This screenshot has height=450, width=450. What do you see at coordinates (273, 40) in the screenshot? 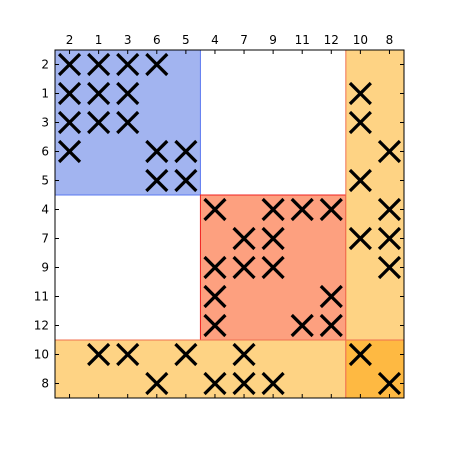
I see `x-tick-label: 9` at bounding box center [273, 40].